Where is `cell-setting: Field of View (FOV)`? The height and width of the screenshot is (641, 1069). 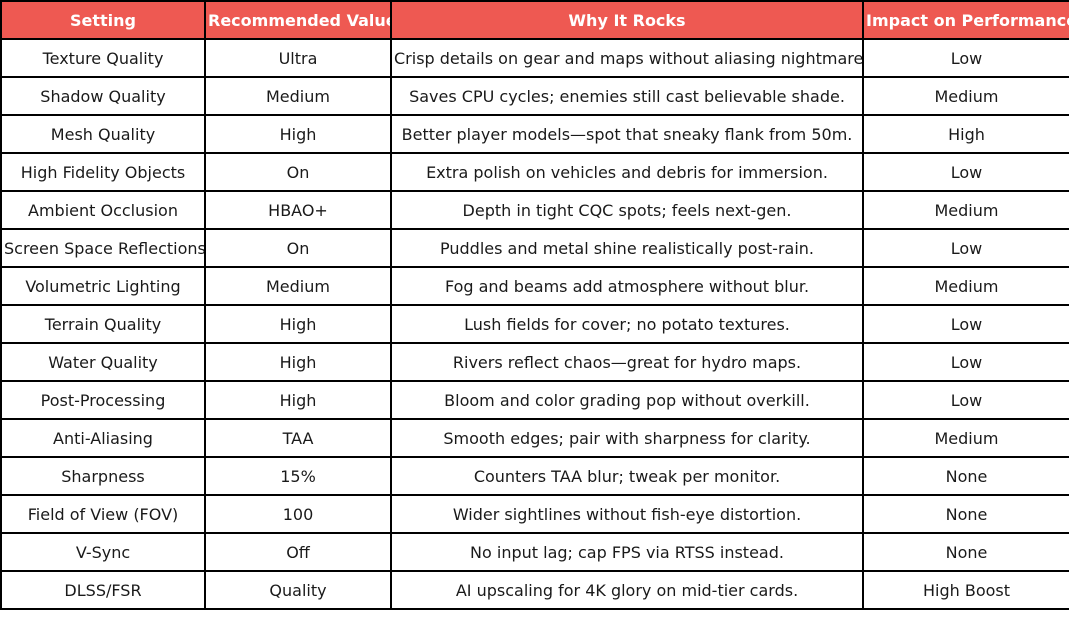 cell-setting: Field of View (FOV) is located at coordinates (103, 514).